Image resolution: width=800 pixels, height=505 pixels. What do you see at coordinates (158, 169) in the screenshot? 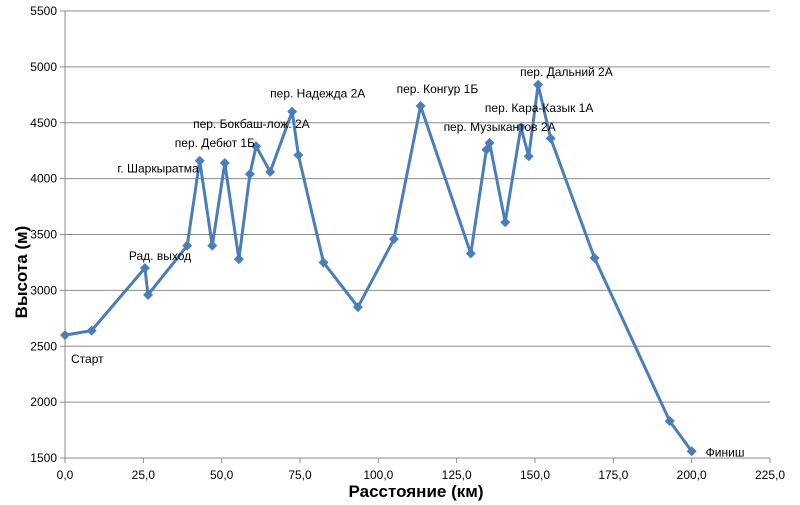
I see `annotation-label: г. Шаркыратма` at bounding box center [158, 169].